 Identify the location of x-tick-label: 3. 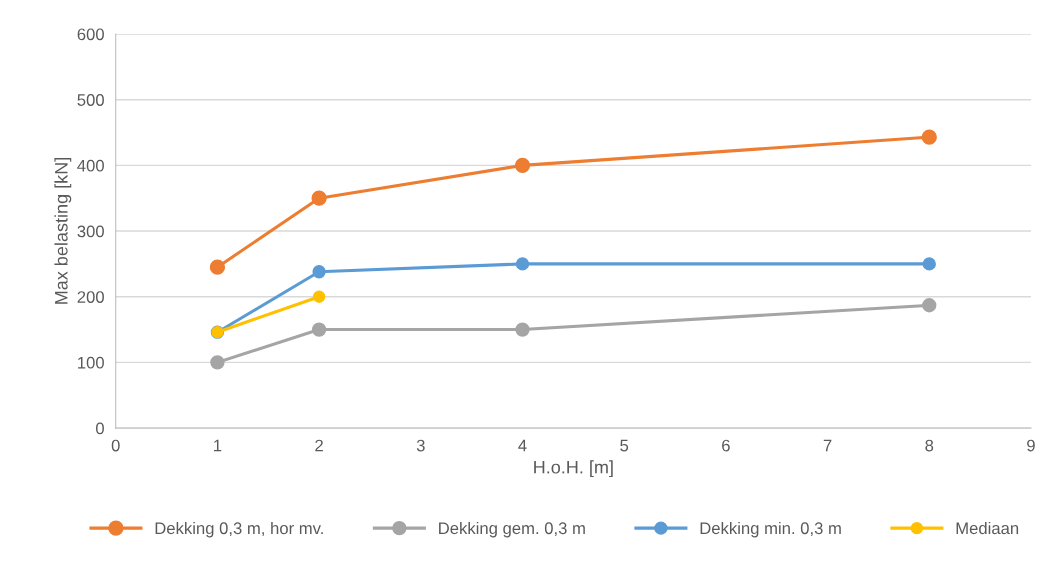
(420, 445).